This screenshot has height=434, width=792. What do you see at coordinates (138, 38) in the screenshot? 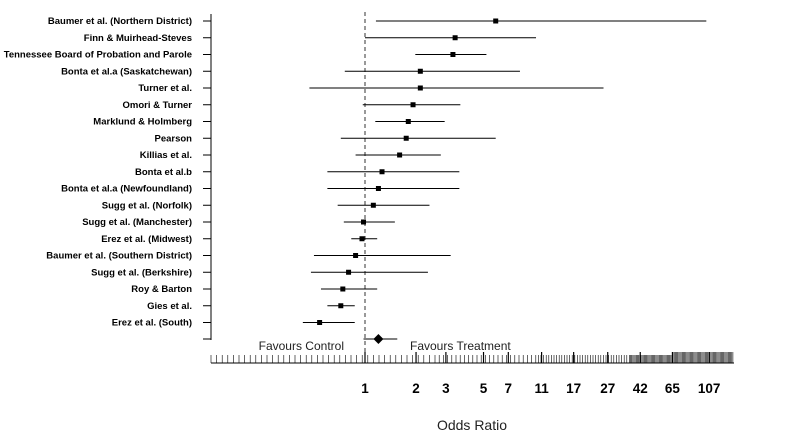
I see `study-label: Finn & Muirhead-Steves` at bounding box center [138, 38].